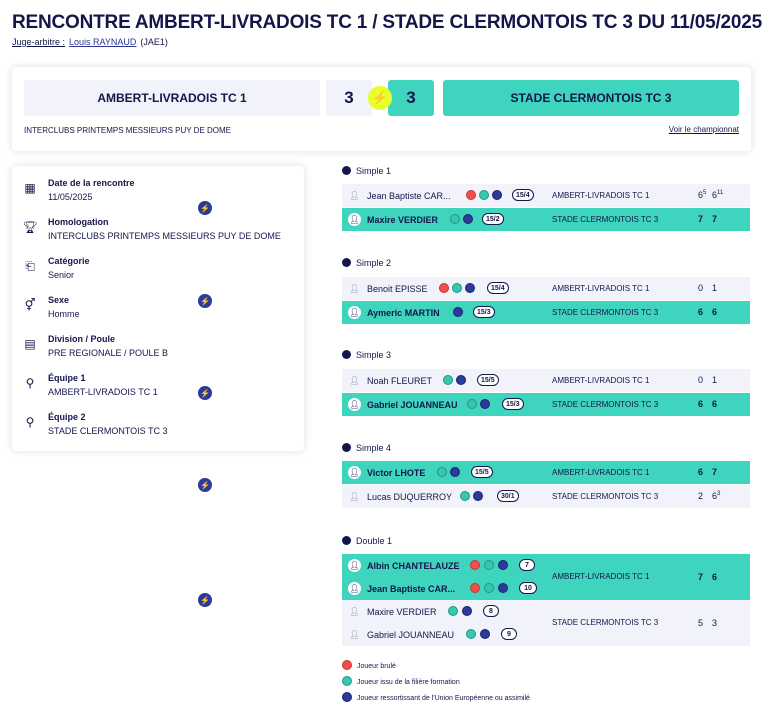  What do you see at coordinates (702, 195) in the screenshot?
I see `set-1-score: 65` at bounding box center [702, 195].